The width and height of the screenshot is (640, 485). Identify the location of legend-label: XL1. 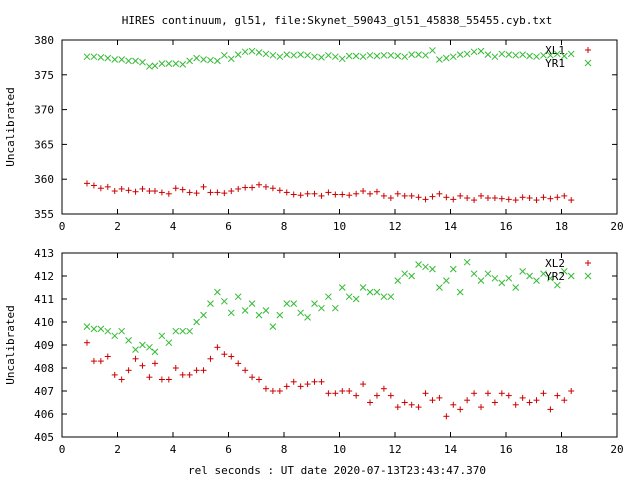
(555, 50).